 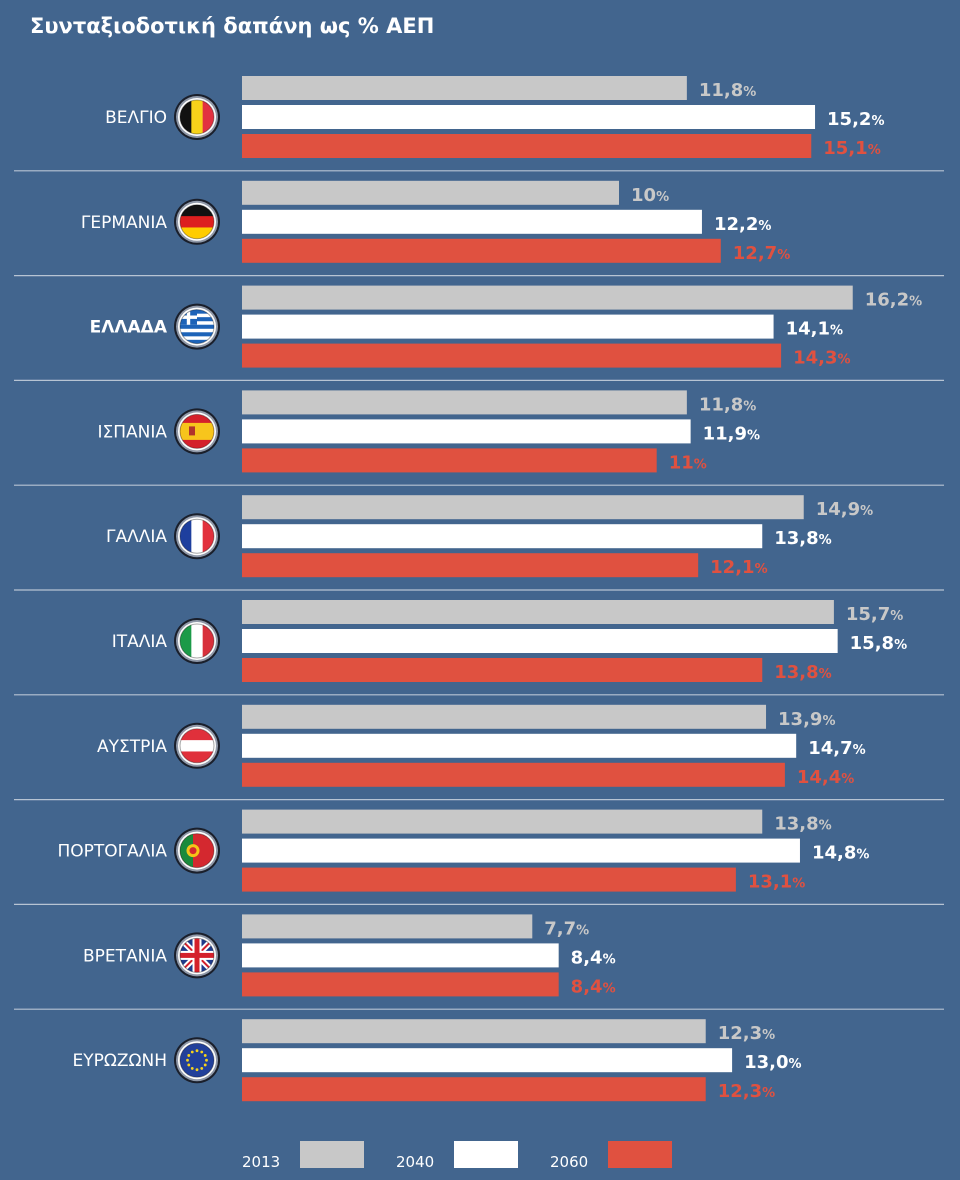 I want to click on spain-flag-icon, so click(x=197, y=431).